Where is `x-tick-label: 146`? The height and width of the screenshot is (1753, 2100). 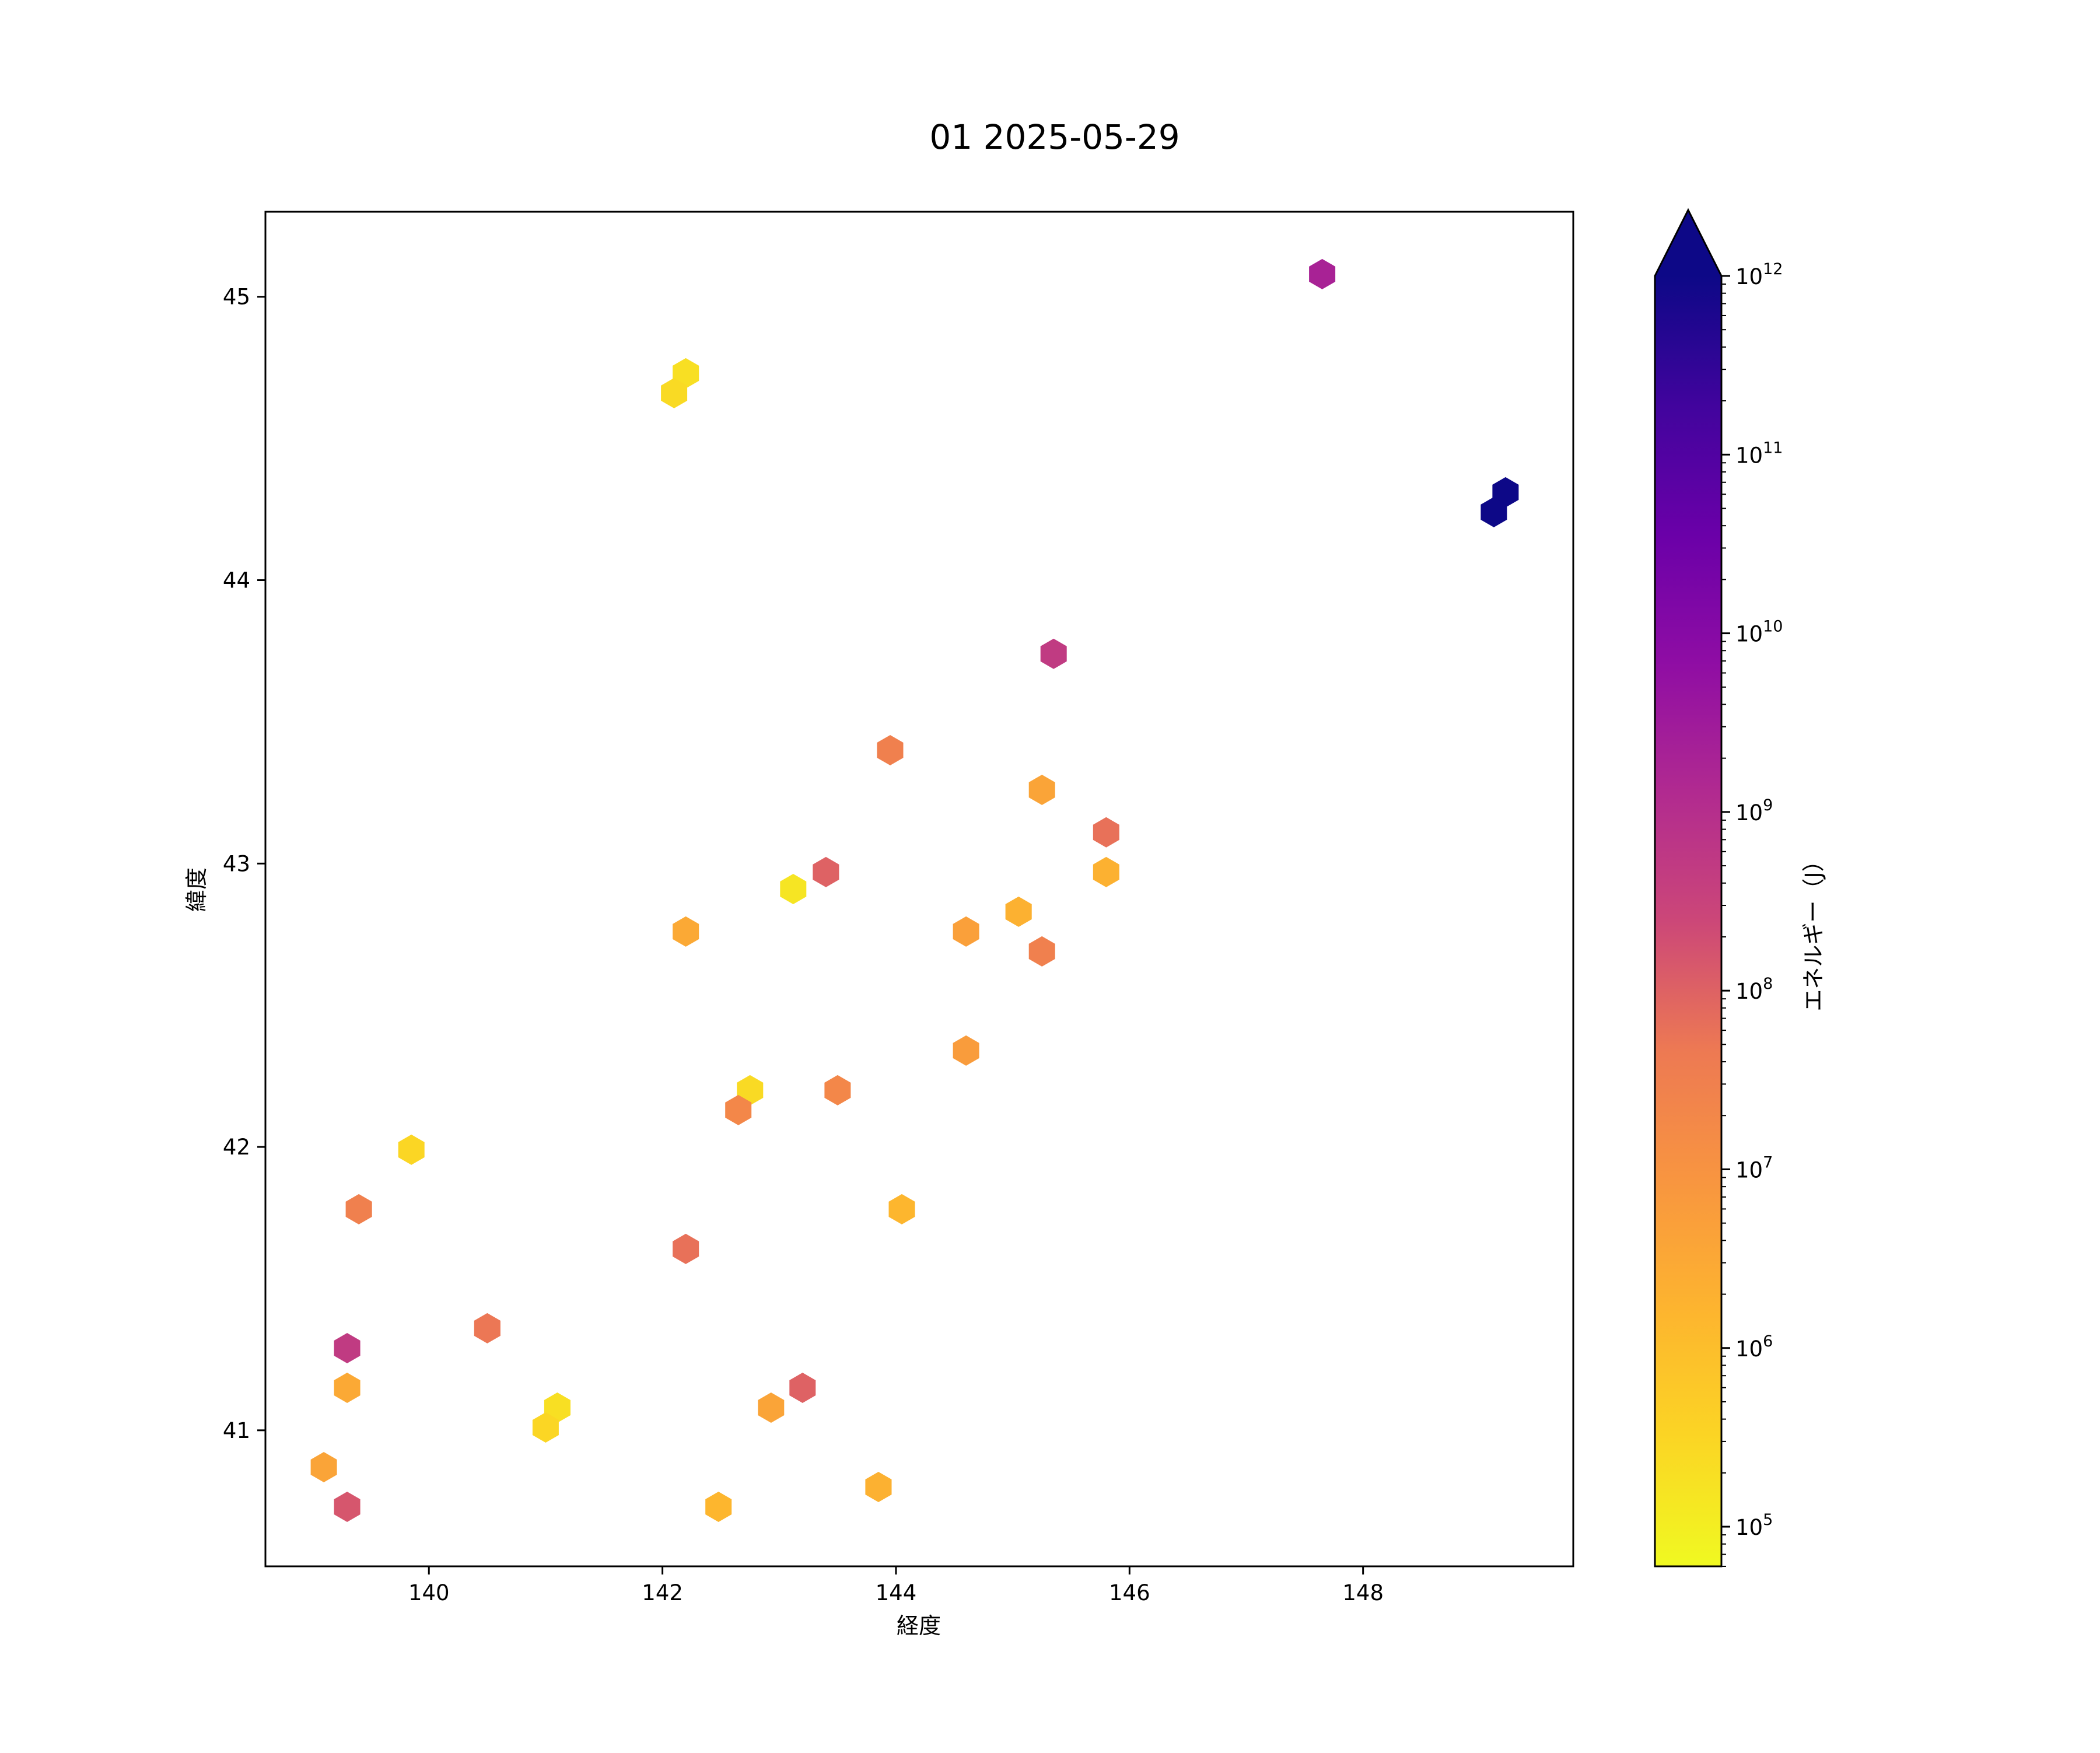 x-tick-label: 146 is located at coordinates (1129, 1592).